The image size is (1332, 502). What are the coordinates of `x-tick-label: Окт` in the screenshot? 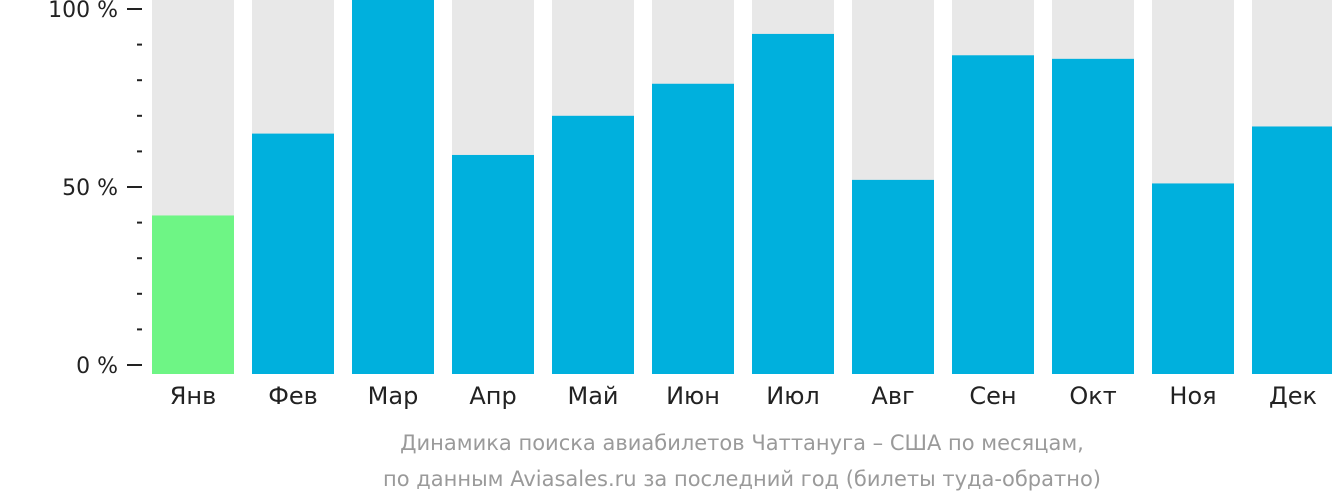 It's located at (1092, 396).